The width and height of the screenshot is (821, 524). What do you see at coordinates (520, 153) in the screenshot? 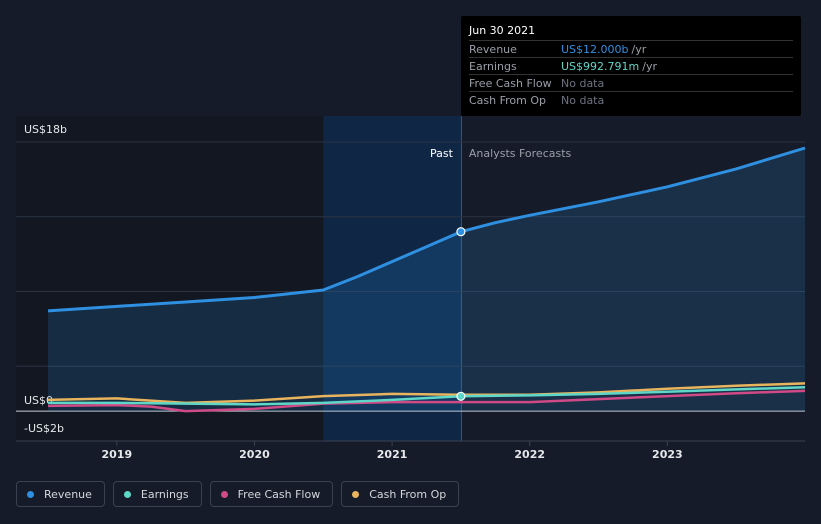
I see `forecast-label: Analysts Forecasts` at bounding box center [520, 153].